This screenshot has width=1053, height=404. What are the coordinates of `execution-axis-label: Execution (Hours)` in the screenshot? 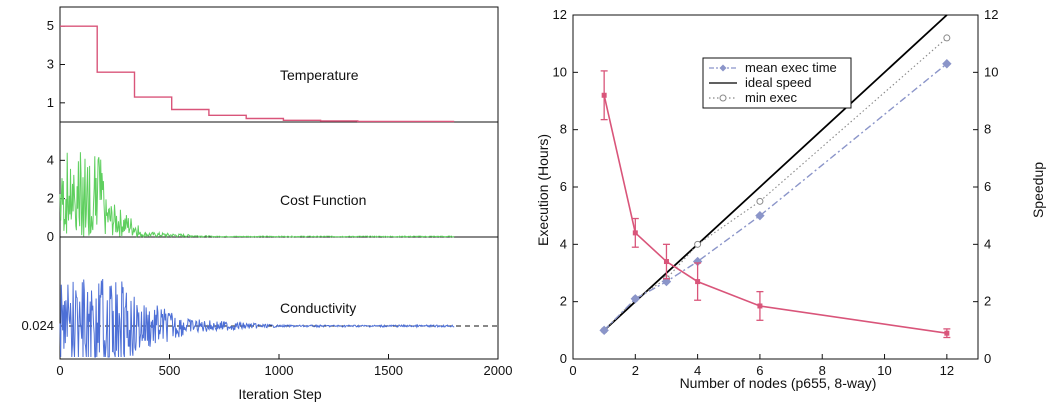 It's located at (543, 190).